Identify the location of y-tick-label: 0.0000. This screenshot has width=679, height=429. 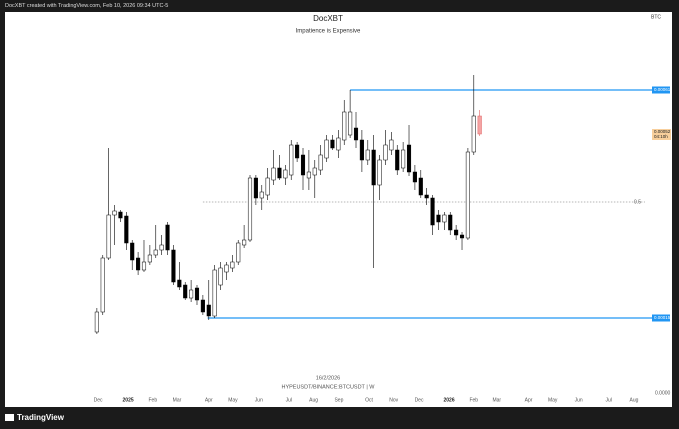
(663, 393).